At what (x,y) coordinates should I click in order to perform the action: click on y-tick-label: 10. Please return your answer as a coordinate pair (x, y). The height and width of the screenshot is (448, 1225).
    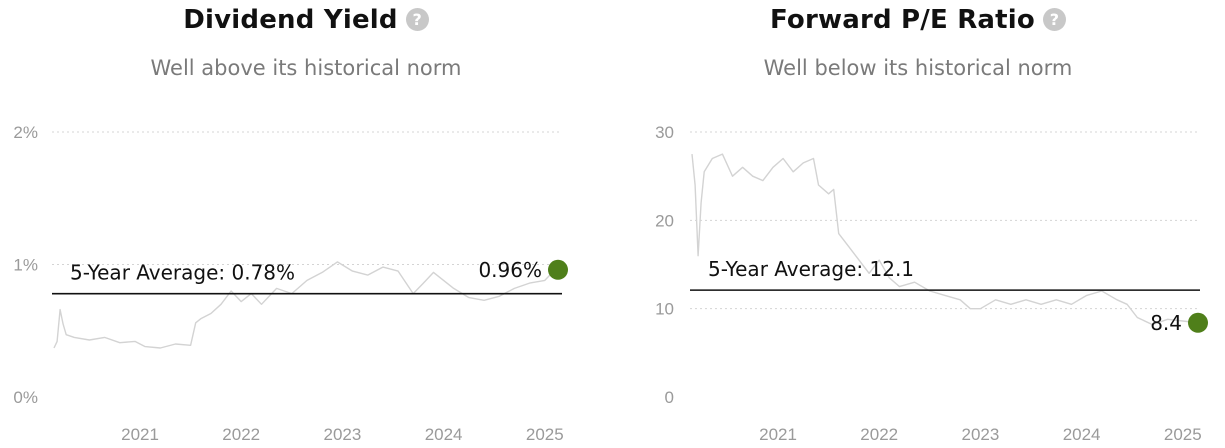
    Looking at the image, I should click on (664, 309).